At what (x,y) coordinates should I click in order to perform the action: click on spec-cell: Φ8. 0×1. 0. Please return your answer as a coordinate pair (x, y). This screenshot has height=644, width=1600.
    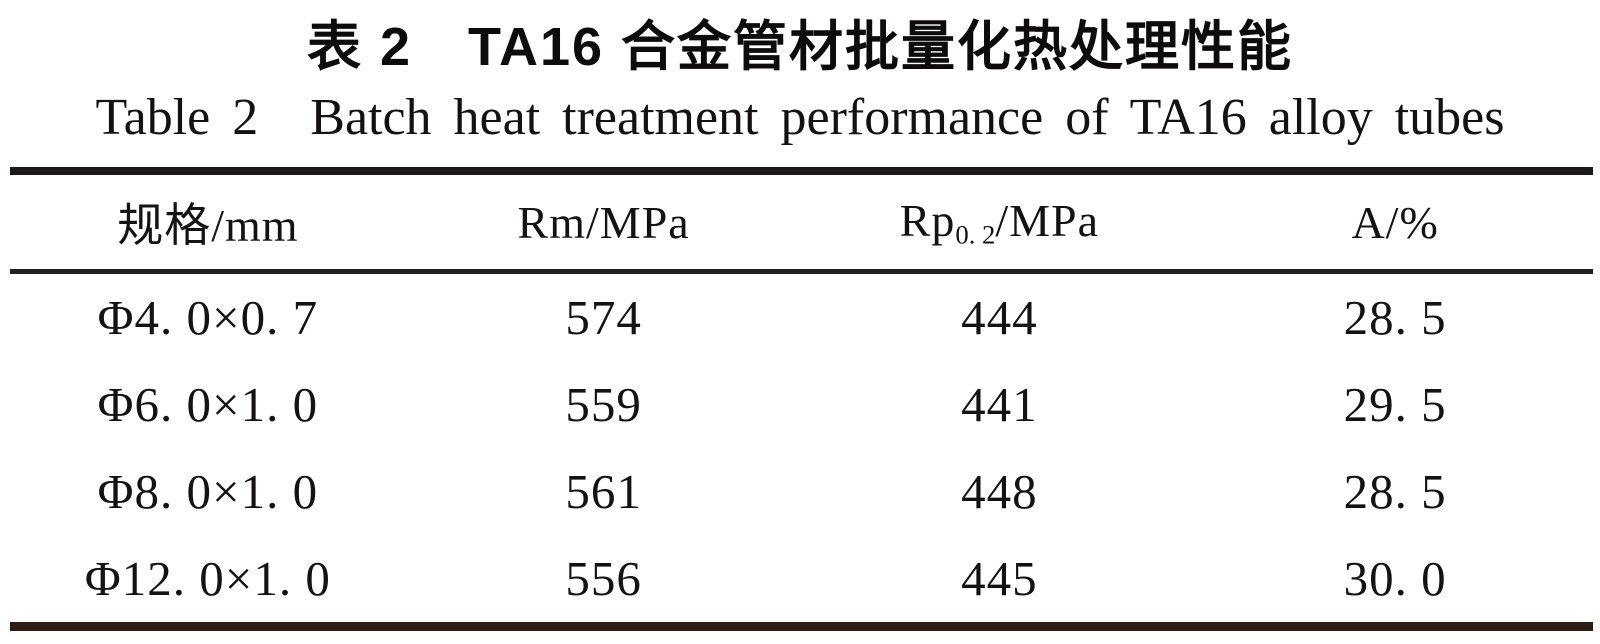
    Looking at the image, I should click on (208, 491).